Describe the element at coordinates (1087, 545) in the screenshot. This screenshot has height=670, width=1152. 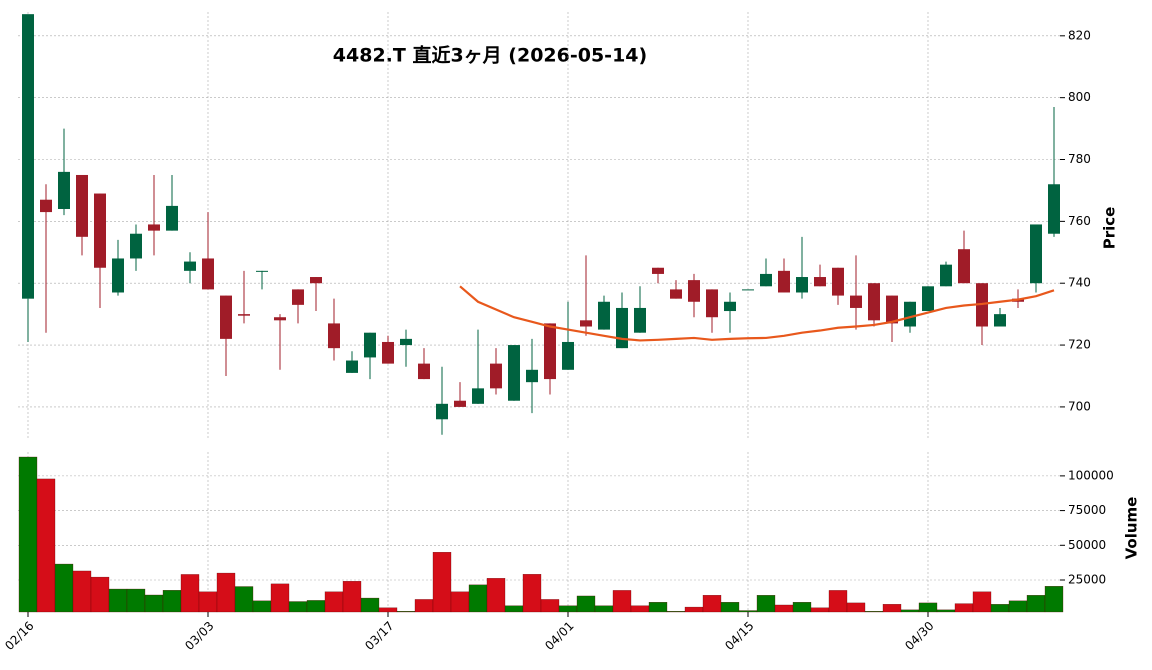
I see `y-tick-label: 50000` at that location.